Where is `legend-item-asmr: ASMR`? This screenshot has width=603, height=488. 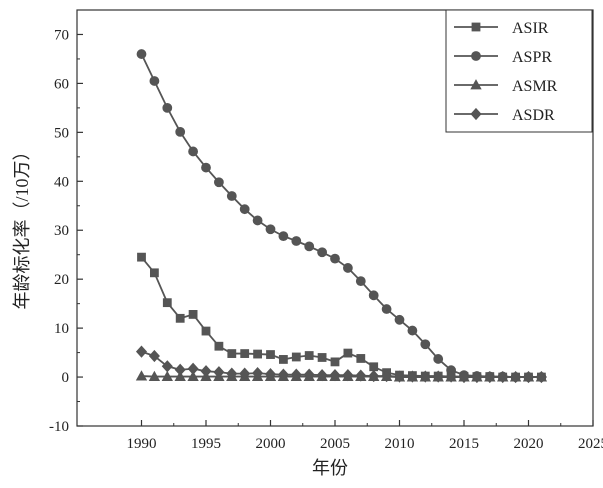 legend-item-asmr: ASMR is located at coordinates (506, 86).